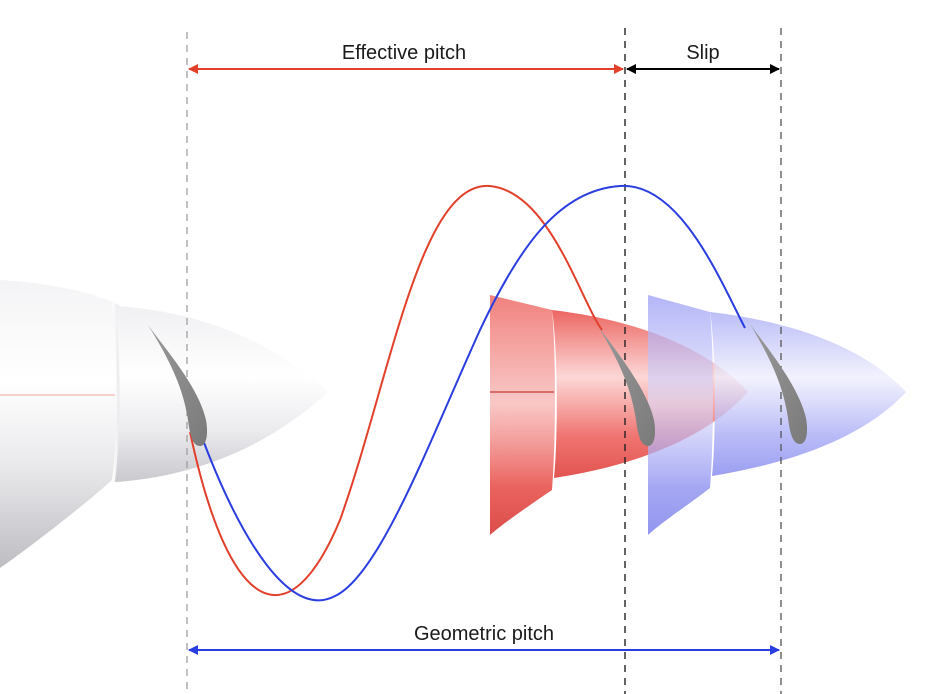 Image resolution: width=926 pixels, height=694 pixels. What do you see at coordinates (58, 424) in the screenshot?
I see `original-hub-body` at bounding box center [58, 424].